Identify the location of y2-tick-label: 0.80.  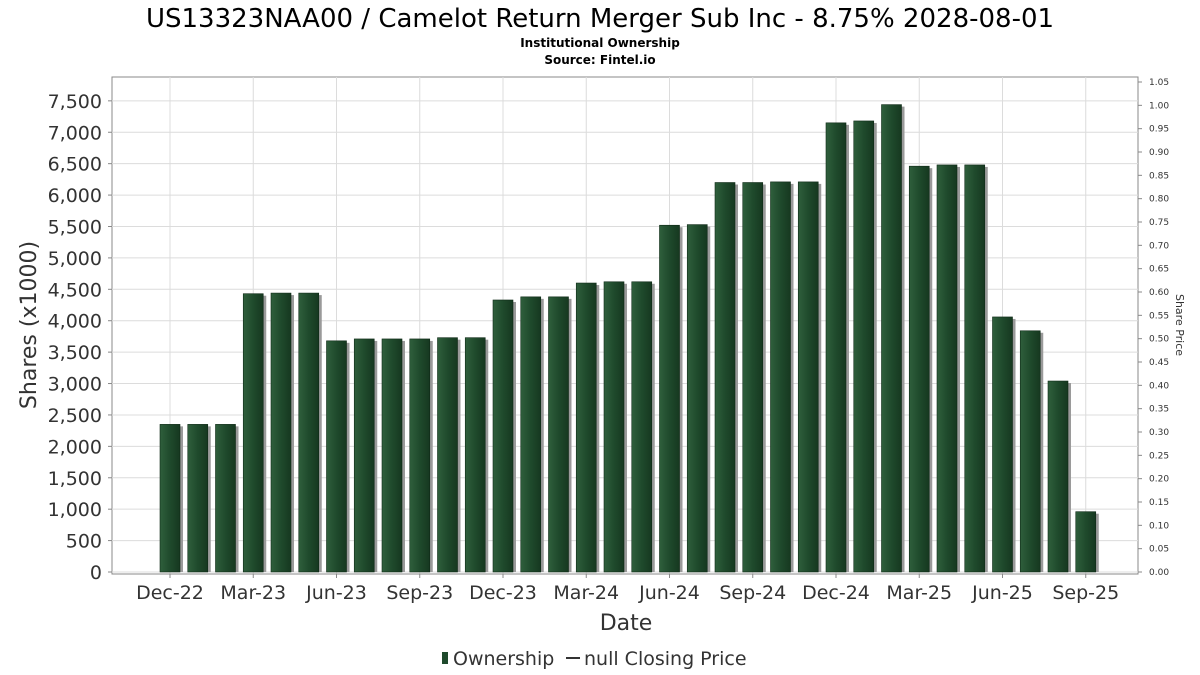
(1159, 200).